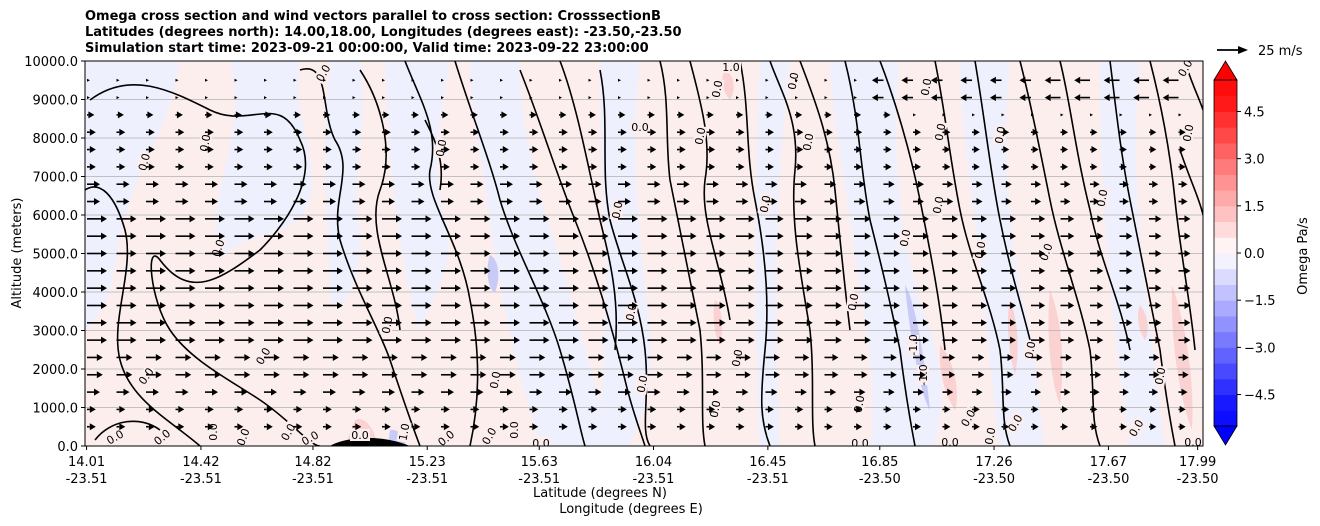  Describe the element at coordinates (312, 462) in the screenshot. I see `x-tick-label-lat: 14.82` at that location.